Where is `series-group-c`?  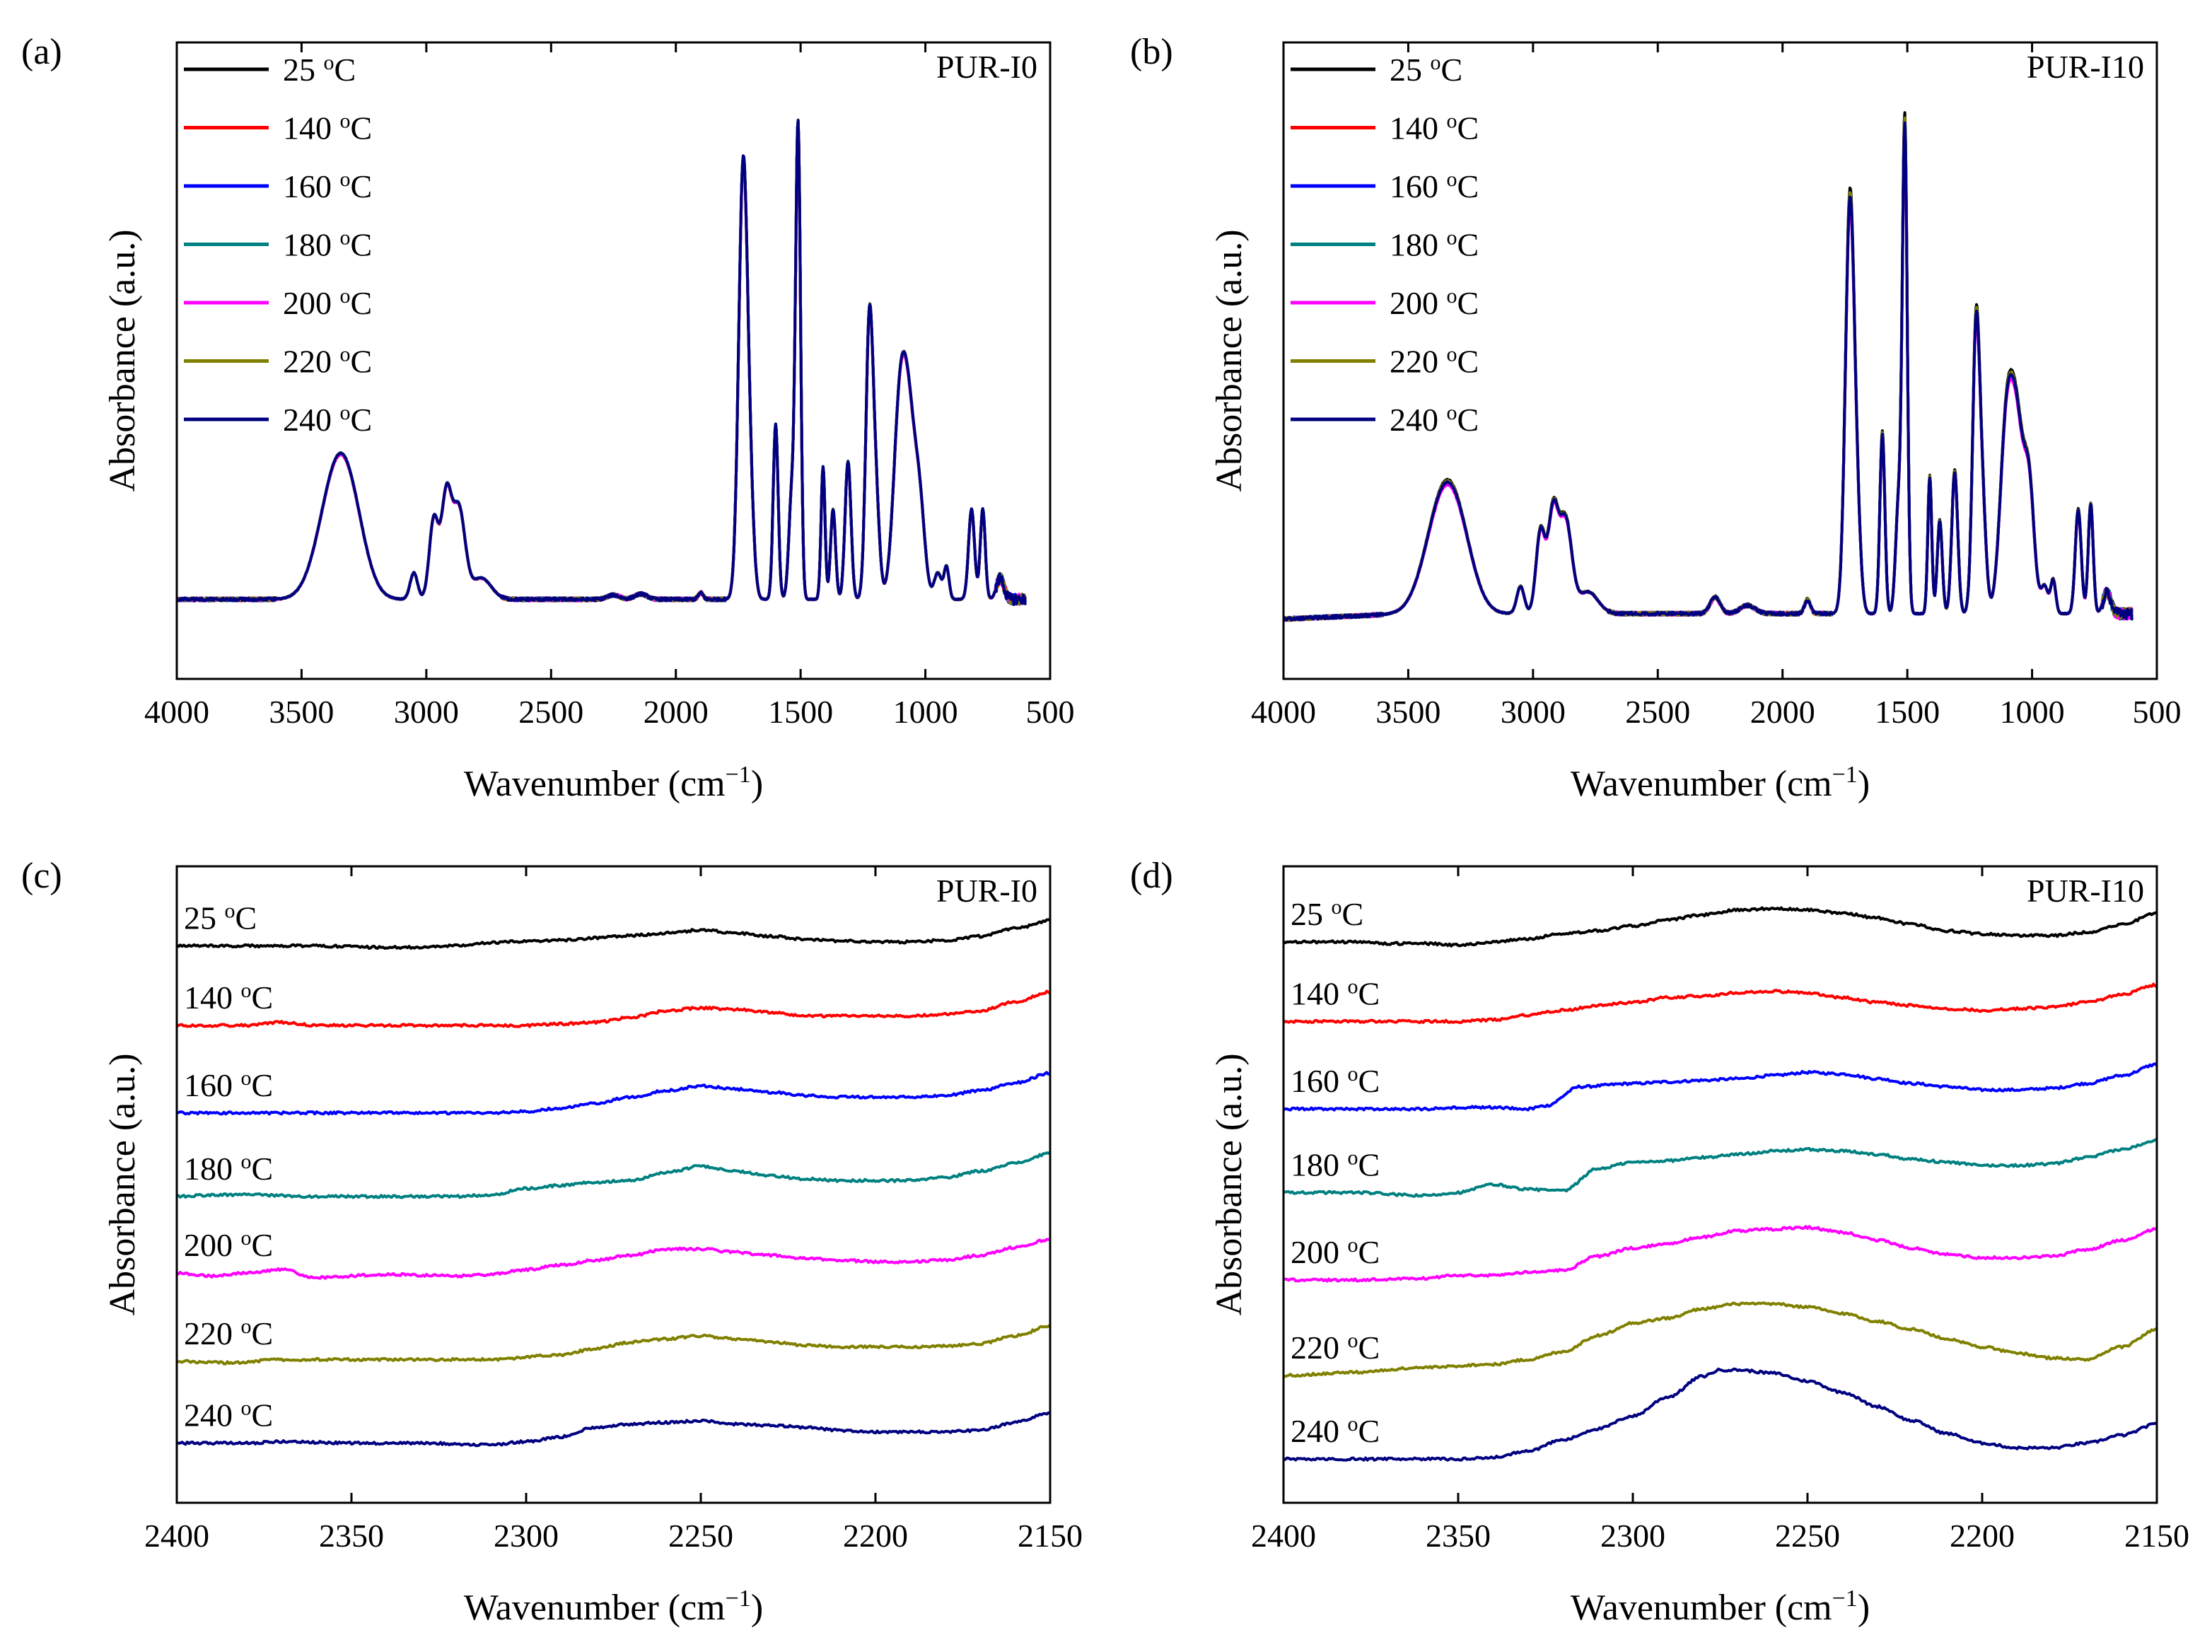 series-group-c is located at coordinates (613, 1183).